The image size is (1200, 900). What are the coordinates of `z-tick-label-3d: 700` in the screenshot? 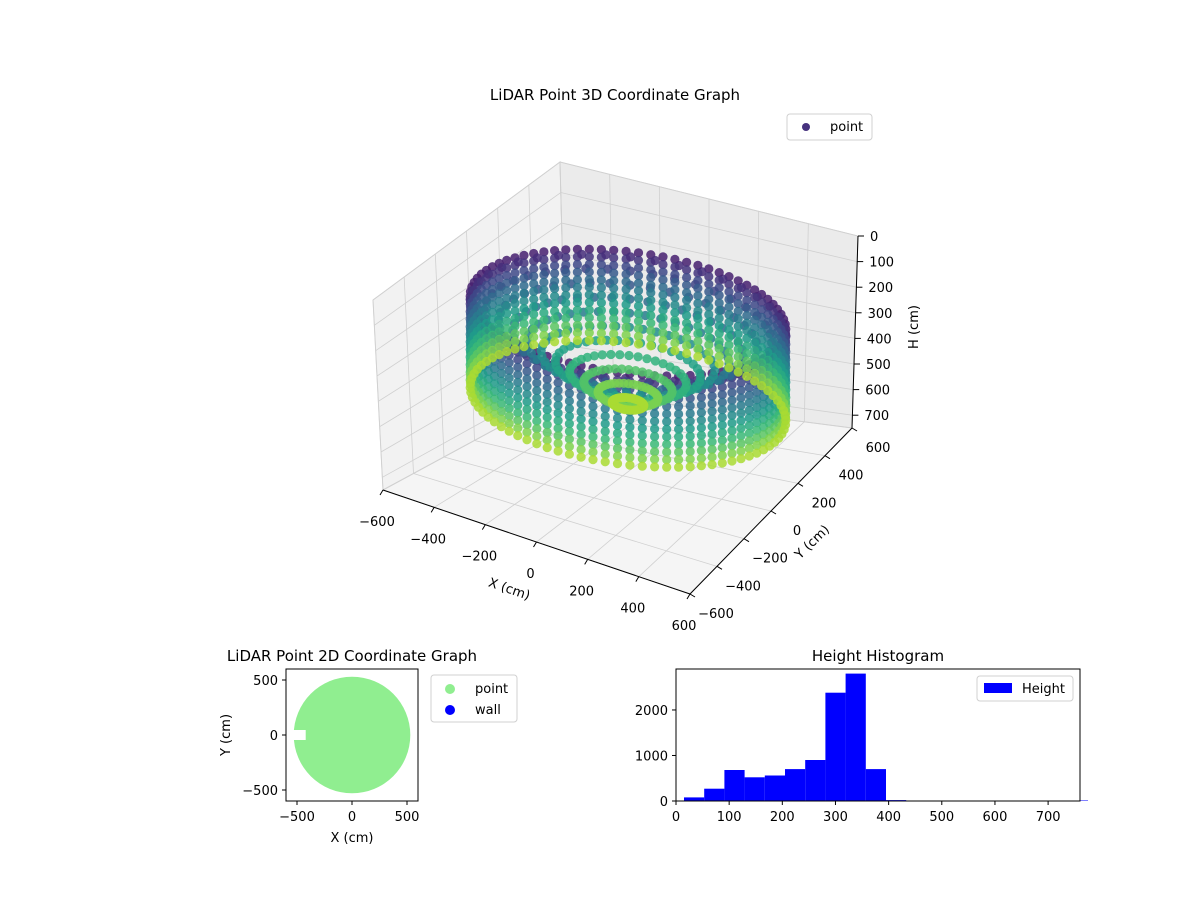 It's located at (876, 416).